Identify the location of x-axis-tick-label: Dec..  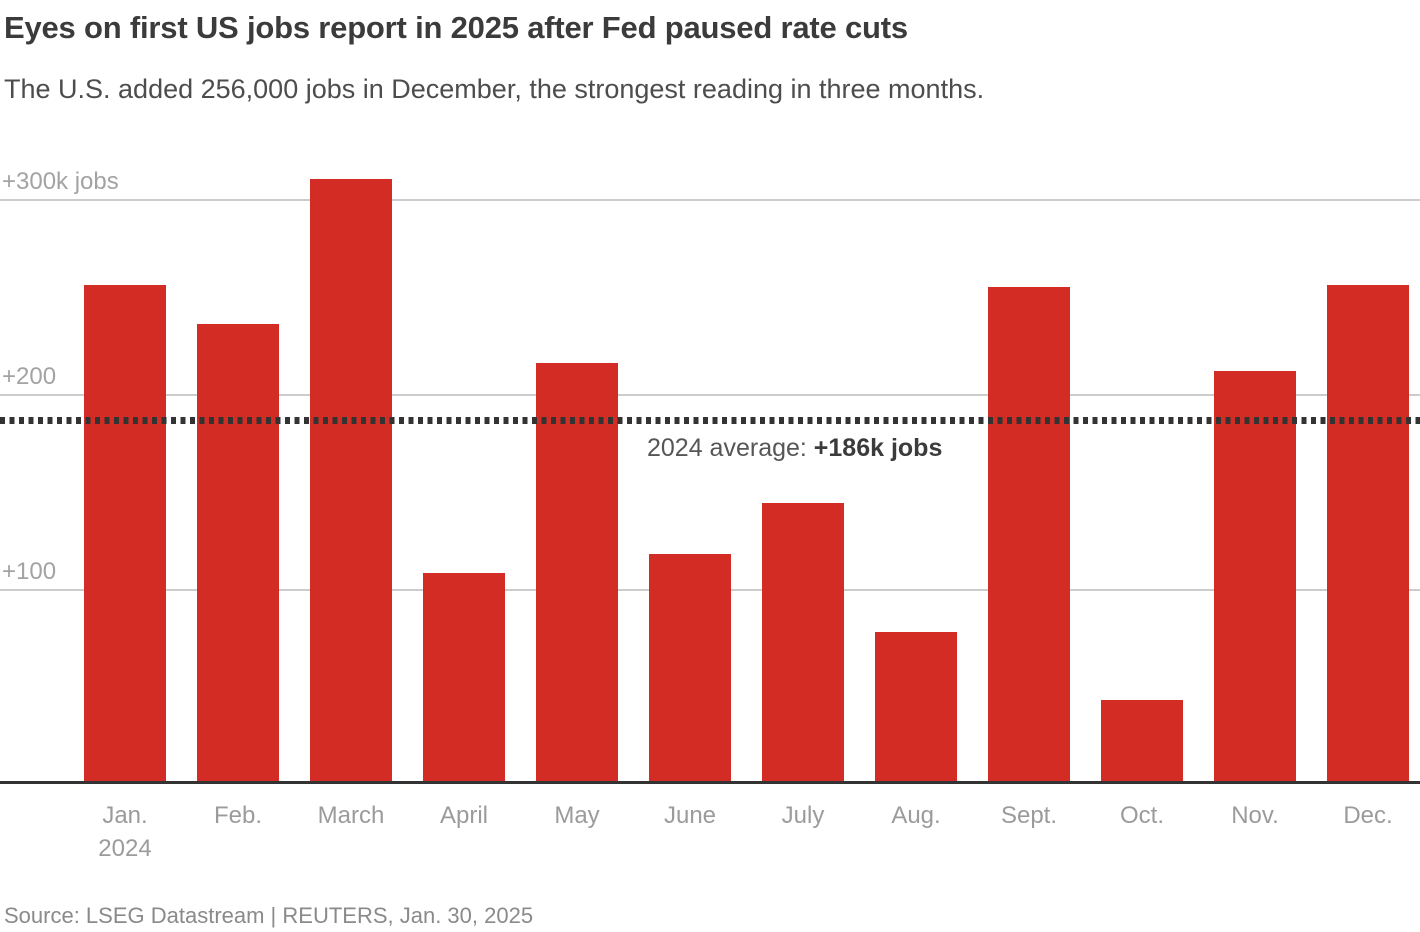
(1368, 815).